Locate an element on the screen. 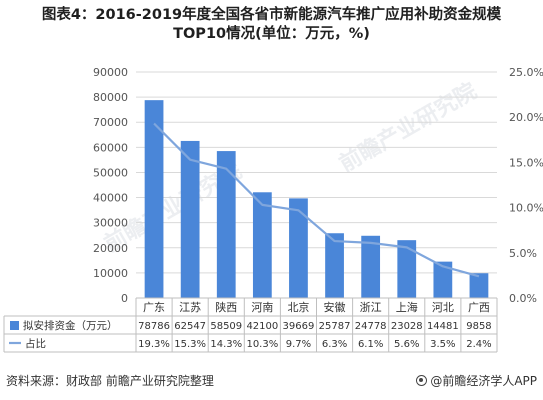  source-note: 资料来源：财政部 前瞻产业研究院整理 is located at coordinates (110, 381).